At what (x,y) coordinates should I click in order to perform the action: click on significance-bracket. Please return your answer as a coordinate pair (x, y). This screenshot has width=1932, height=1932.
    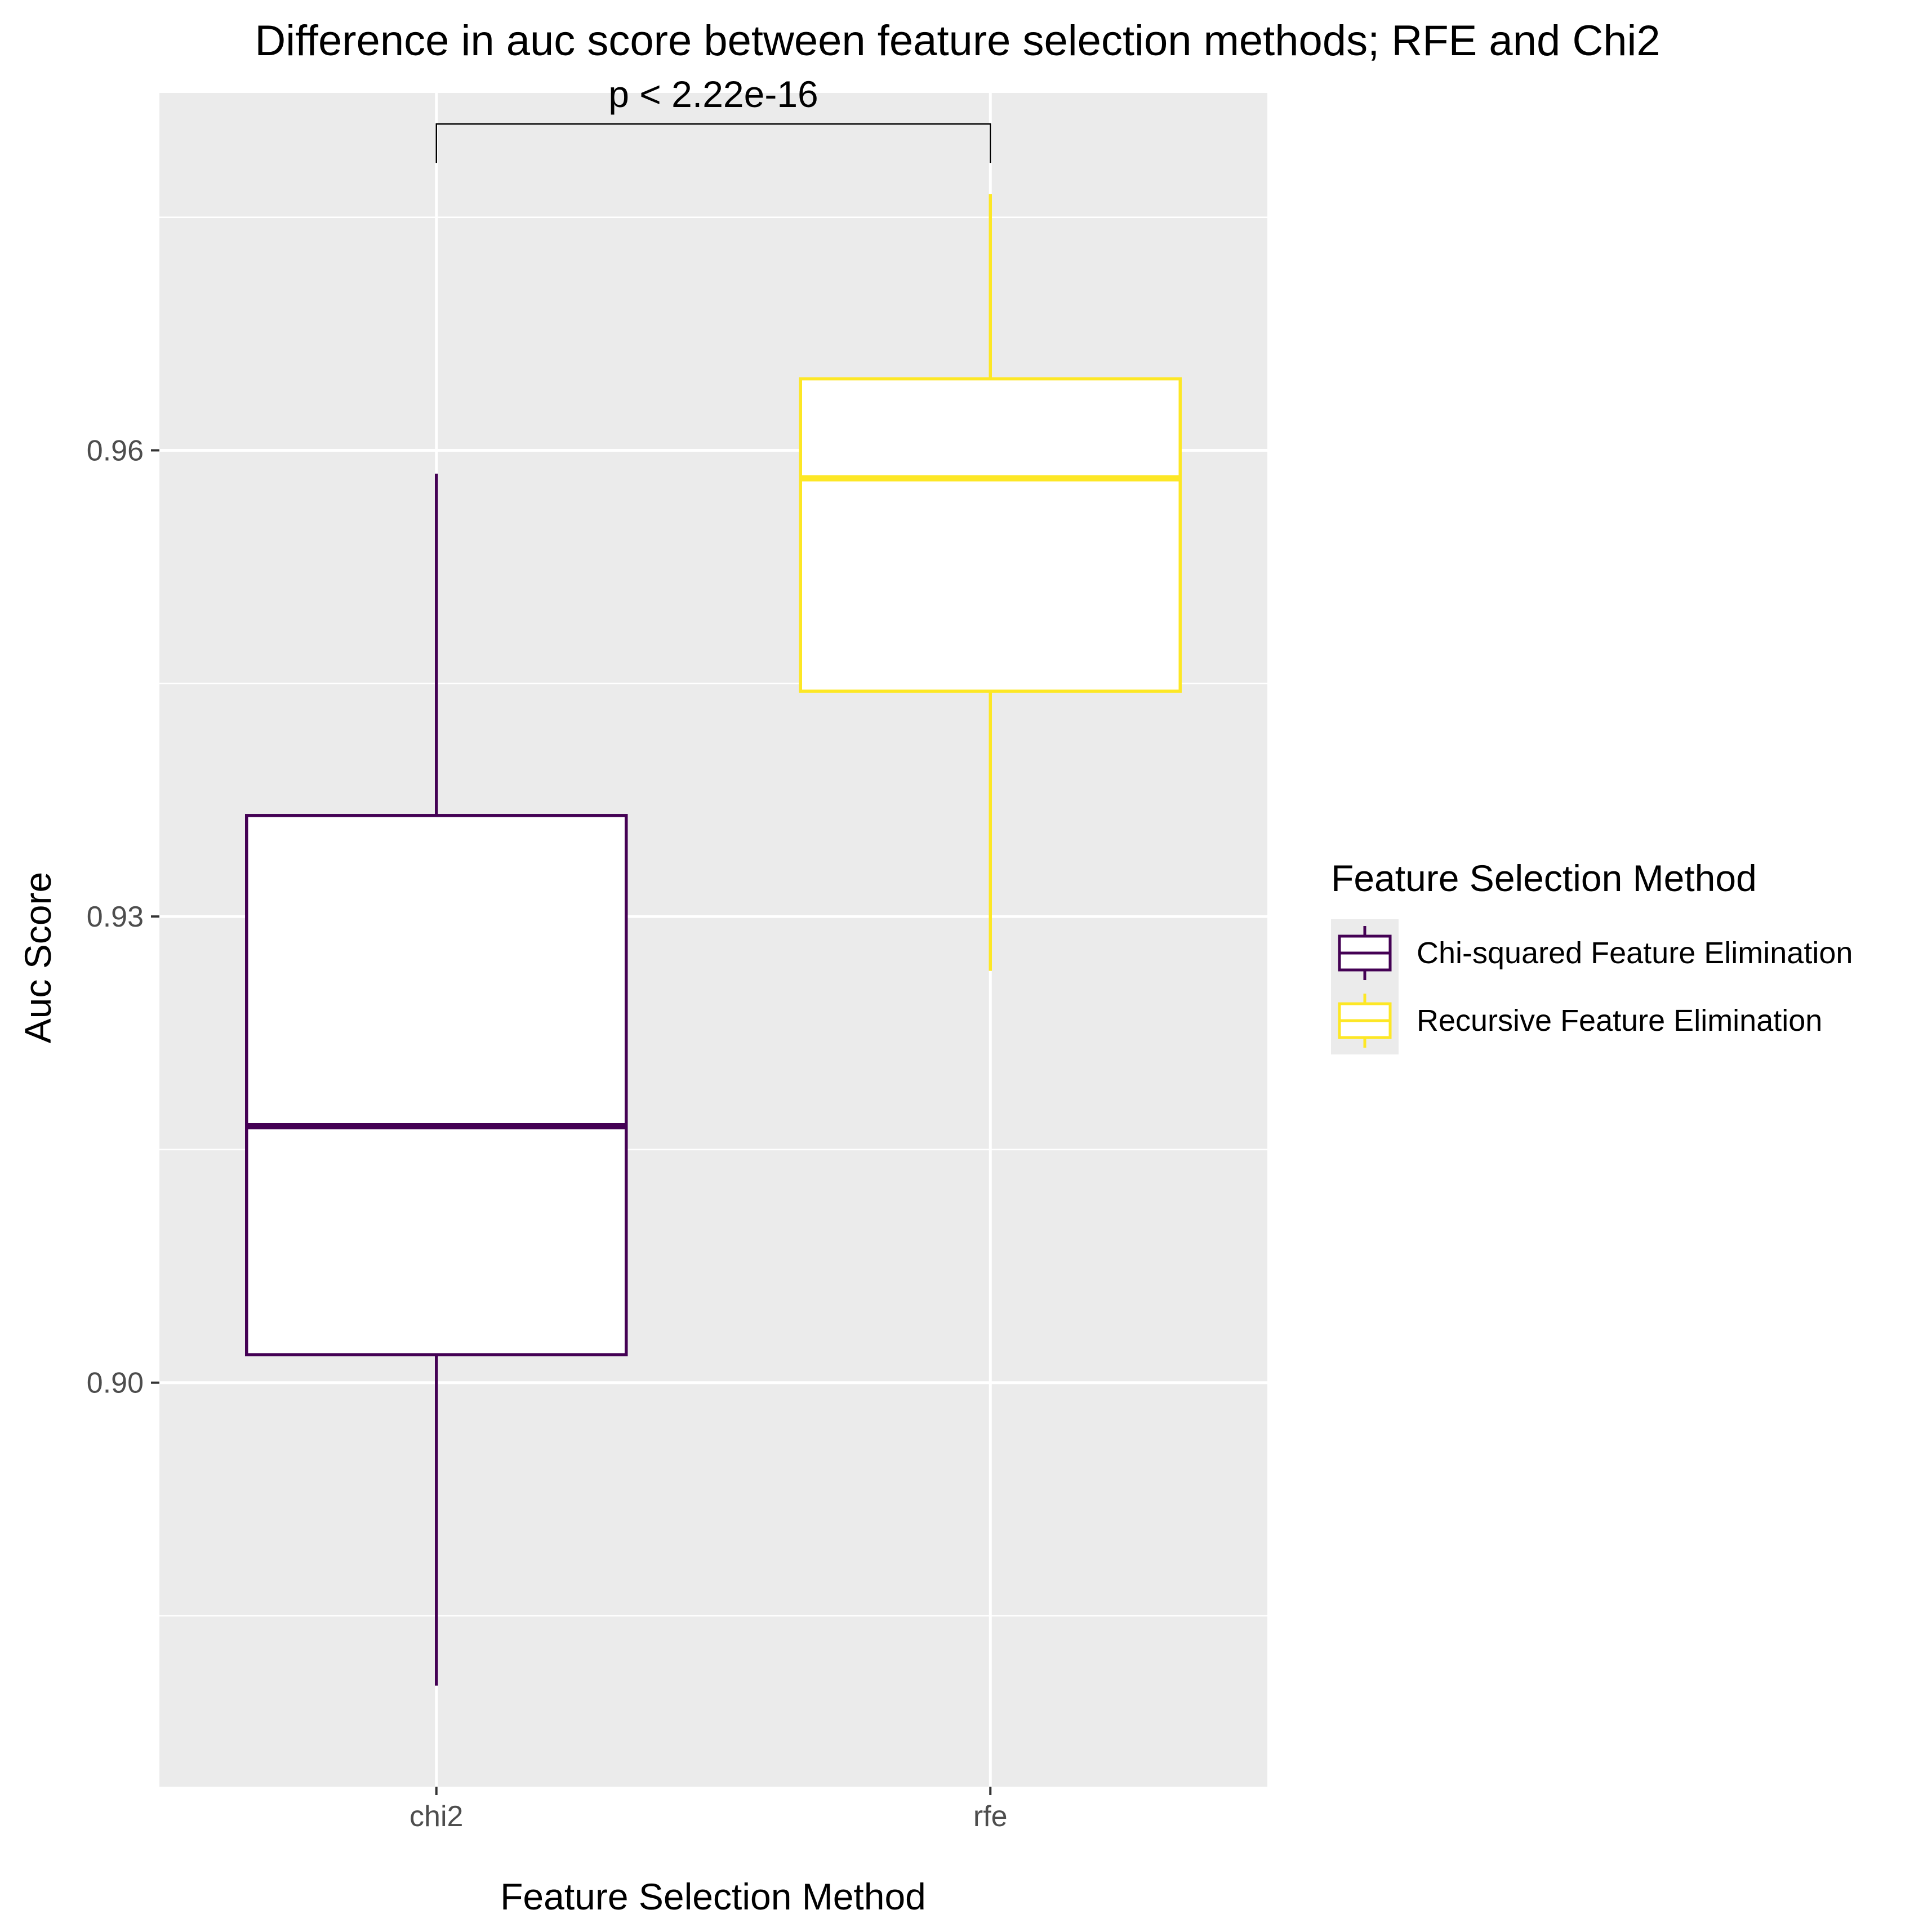
    Looking at the image, I should click on (713, 143).